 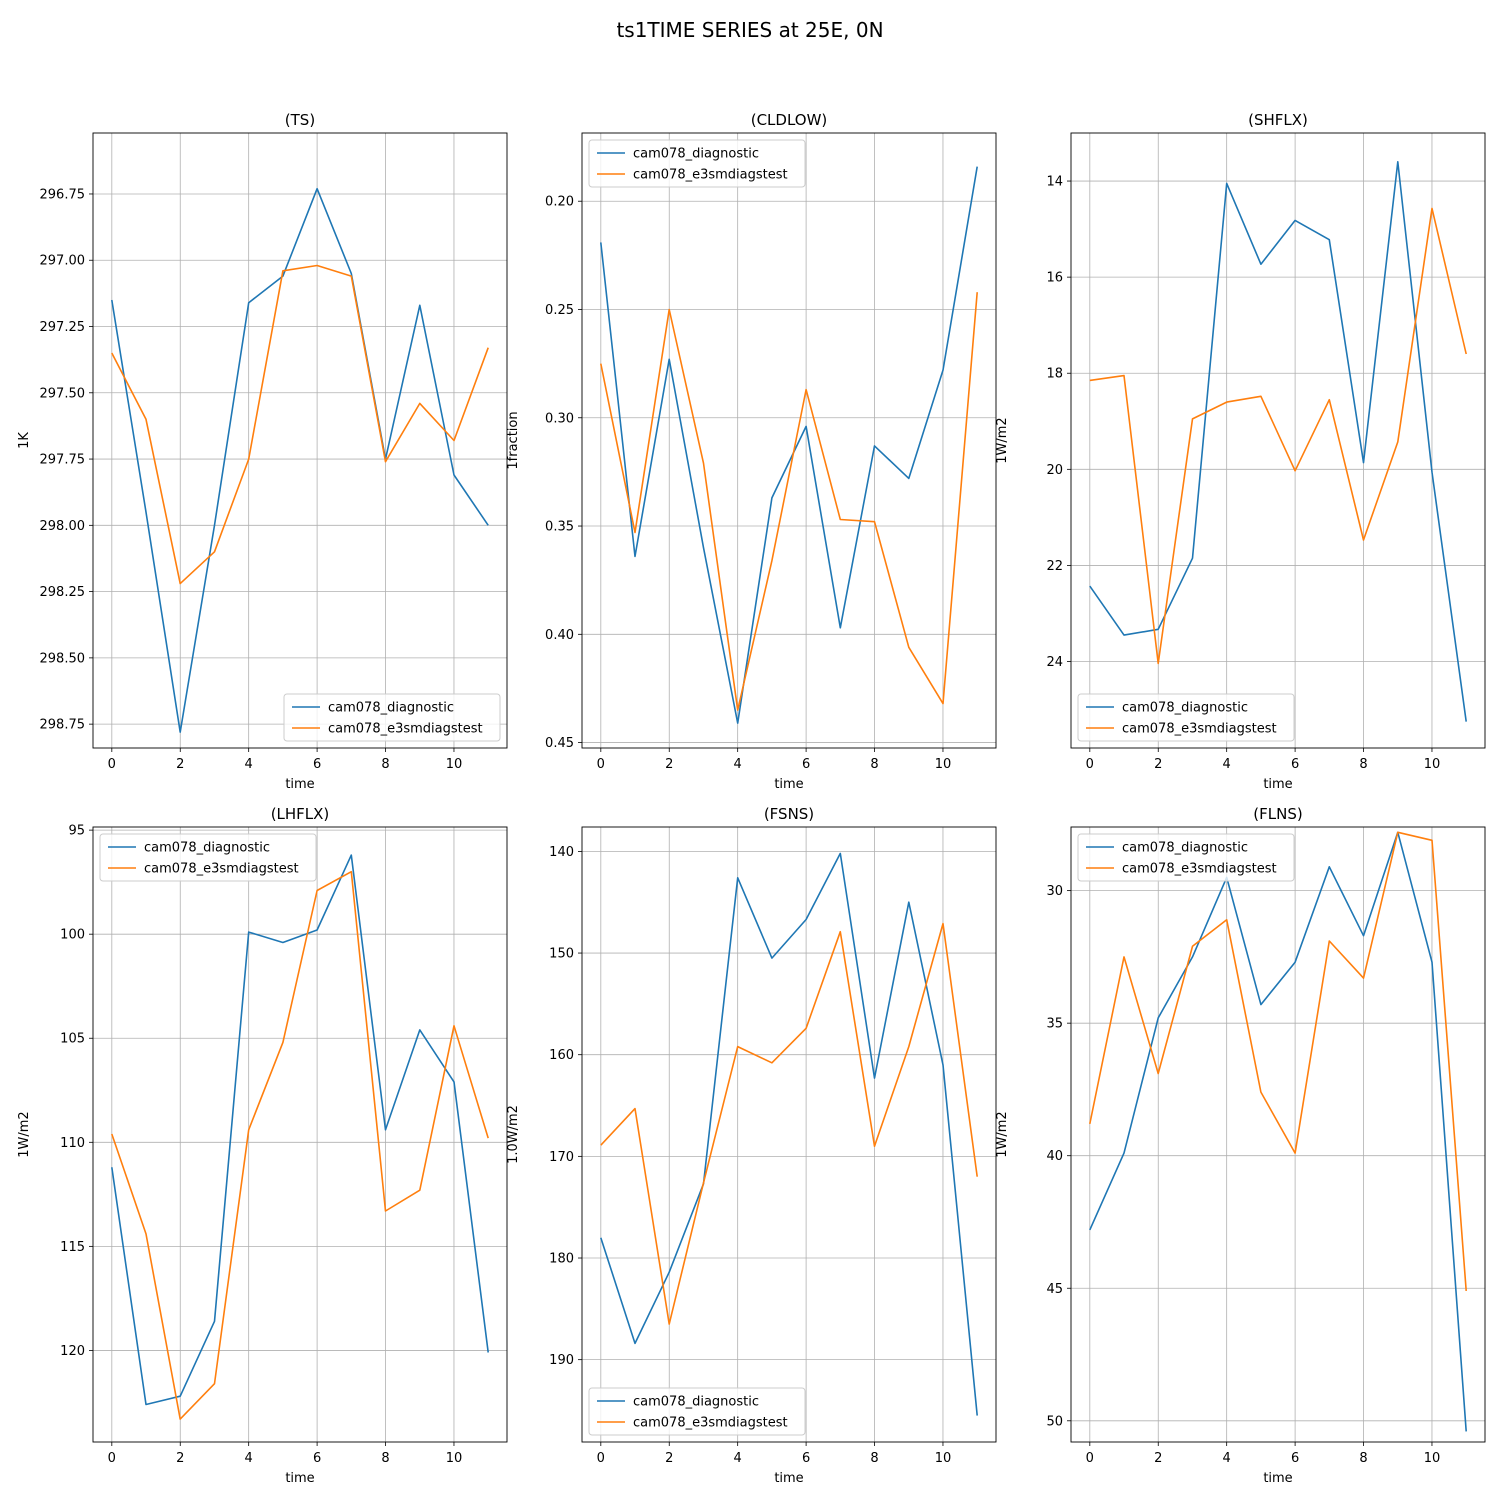 What do you see at coordinates (63, 592) in the screenshot?
I see `y-tick-label: 298.25` at bounding box center [63, 592].